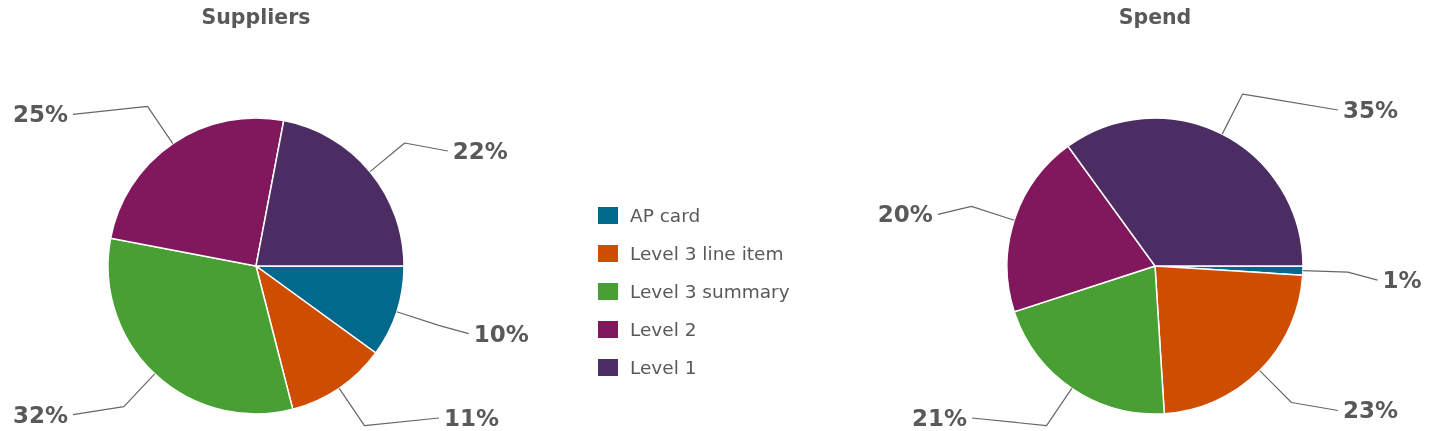  What do you see at coordinates (710, 291) in the screenshot?
I see `legend-label: Level 3 summary` at bounding box center [710, 291].